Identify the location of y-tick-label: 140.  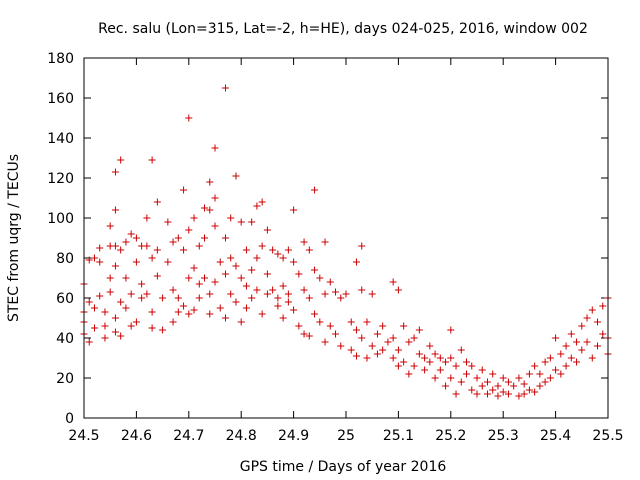
(60, 139).